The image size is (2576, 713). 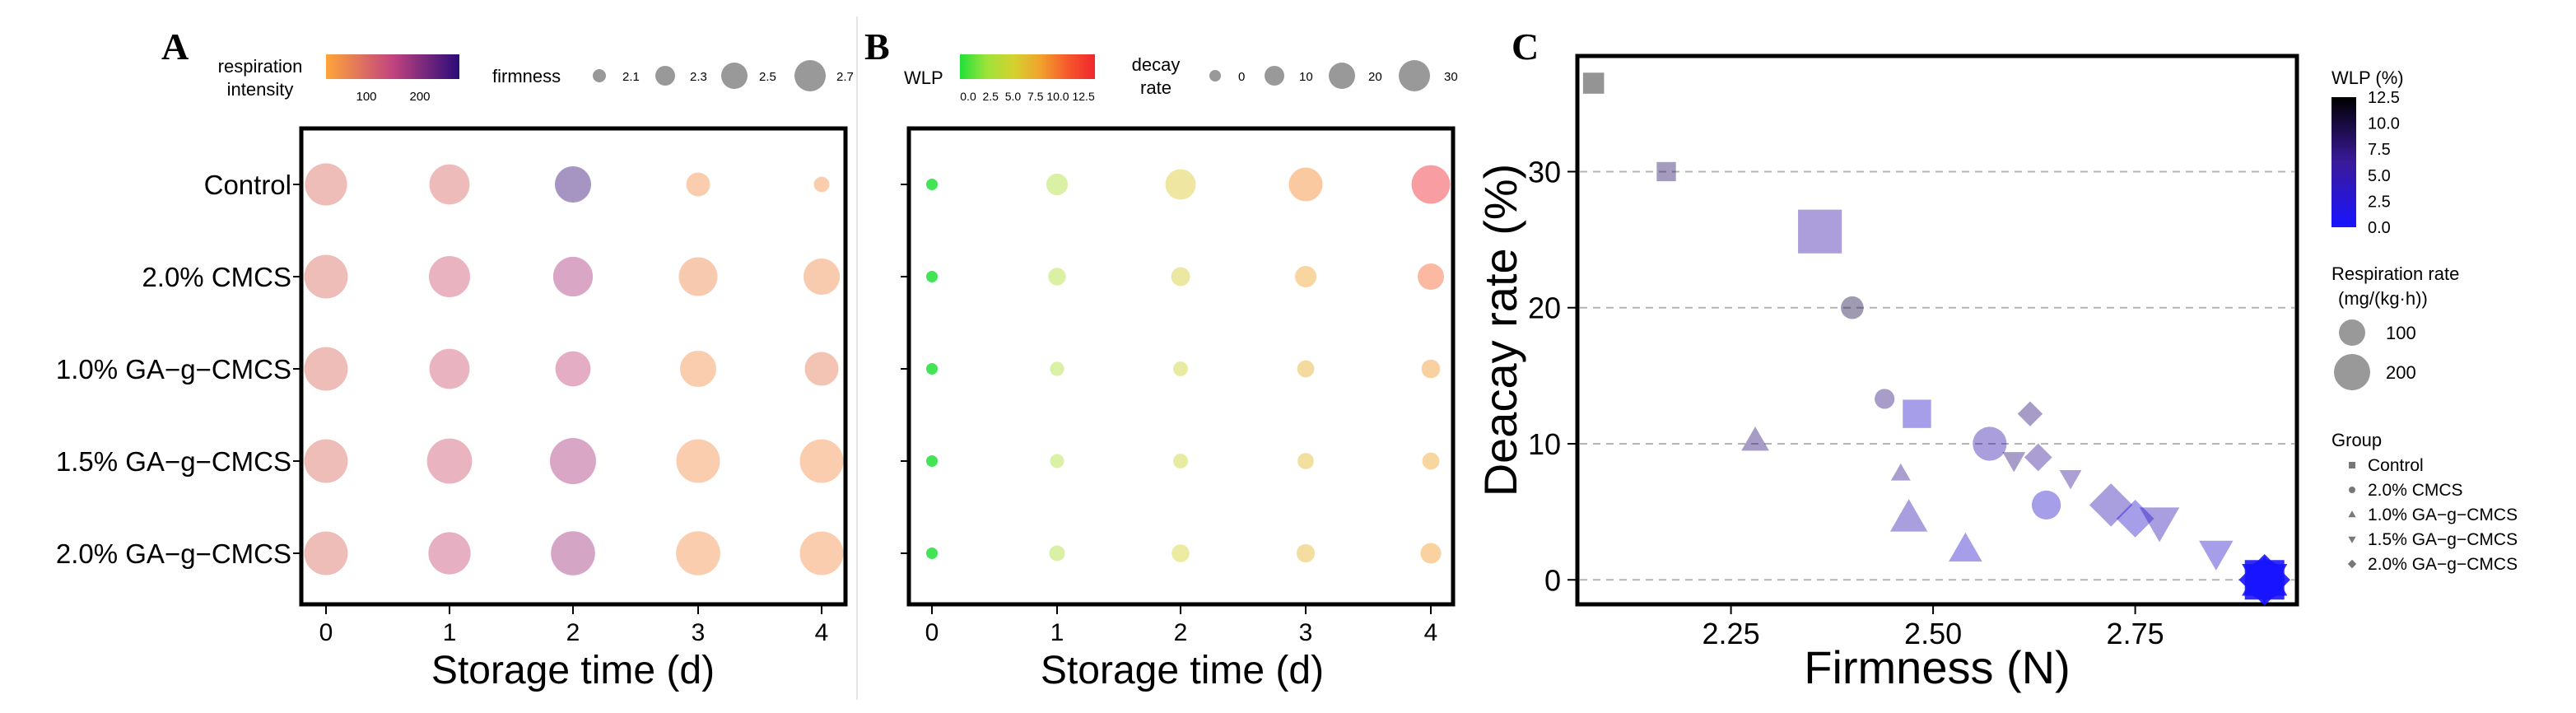 I want to click on panel-b-frame, so click(x=1181, y=366).